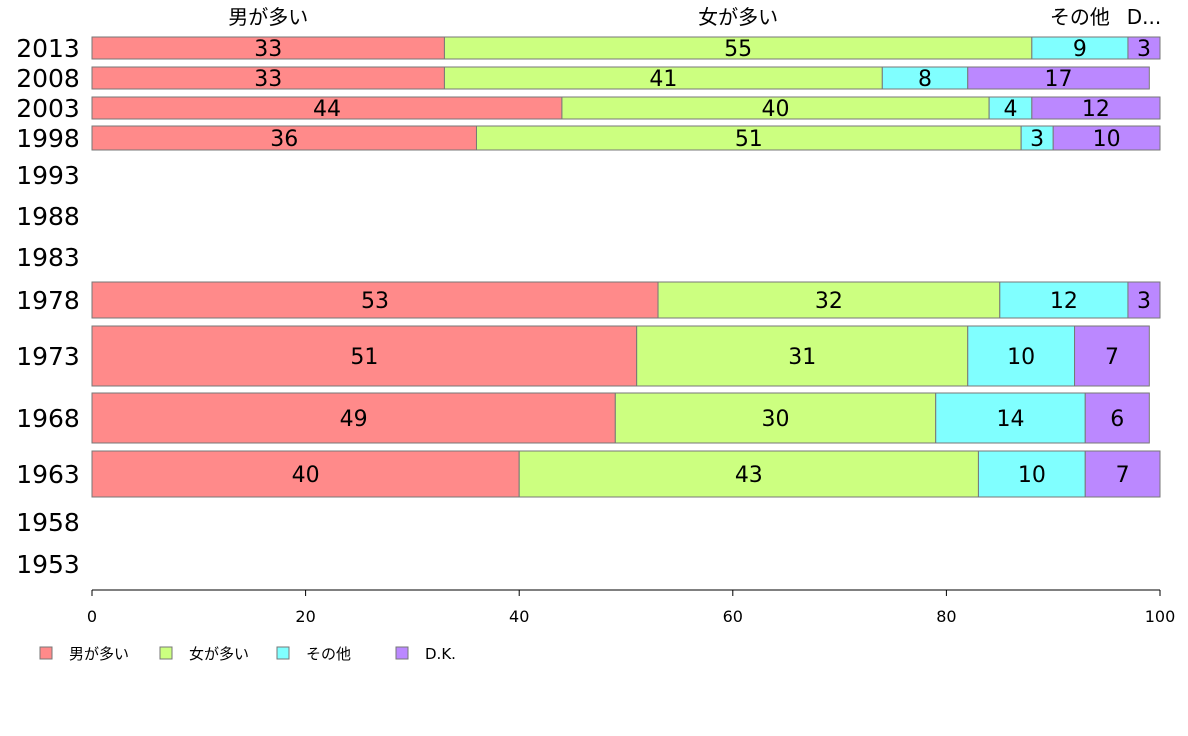 The width and height of the screenshot is (1188, 736). Describe the element at coordinates (738, 17) in the screenshot. I see `column-header-1: 女が多い` at that location.